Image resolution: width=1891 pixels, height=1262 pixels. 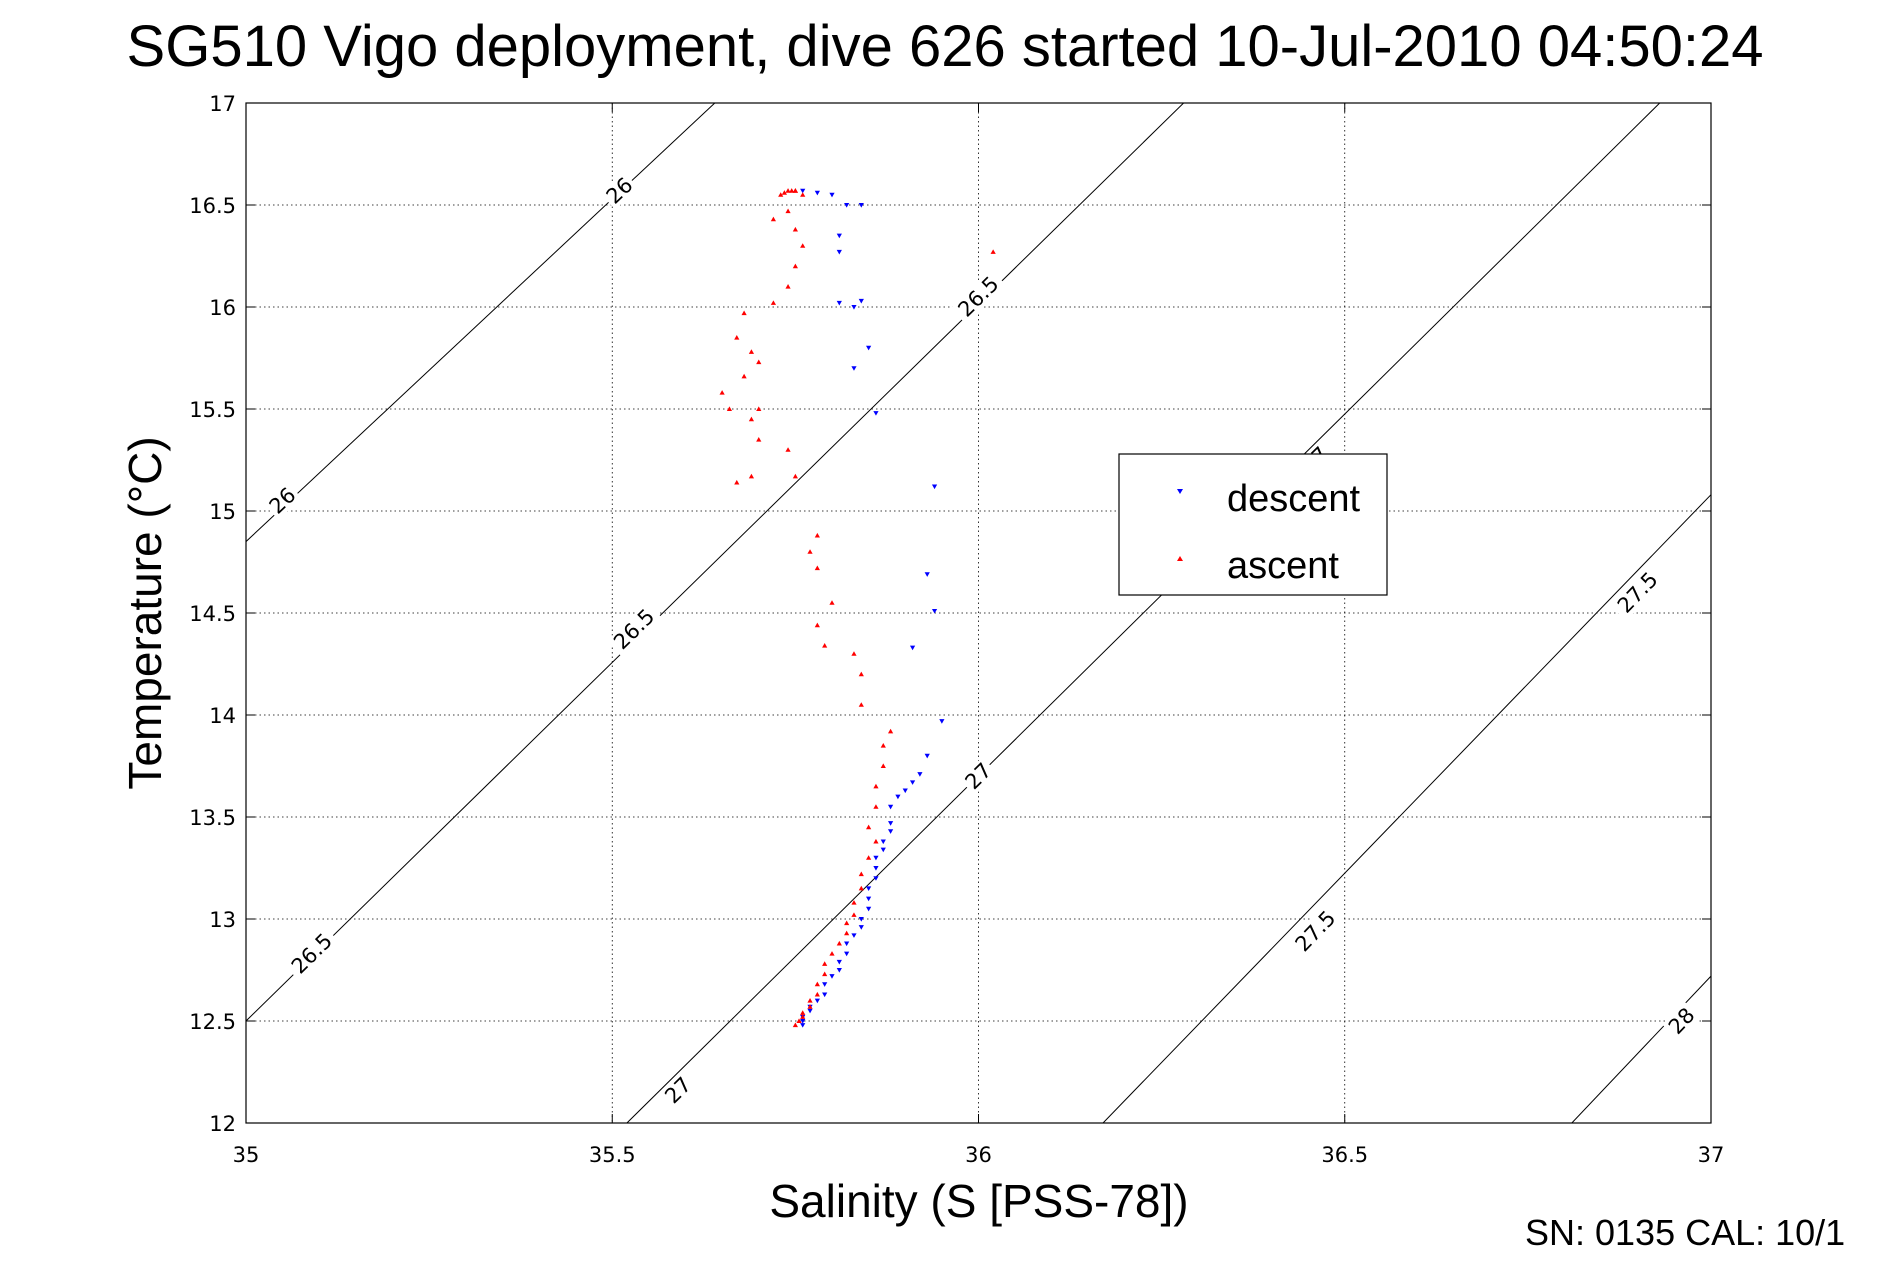 I want to click on y-tick-label: 16, so click(x=222, y=308).